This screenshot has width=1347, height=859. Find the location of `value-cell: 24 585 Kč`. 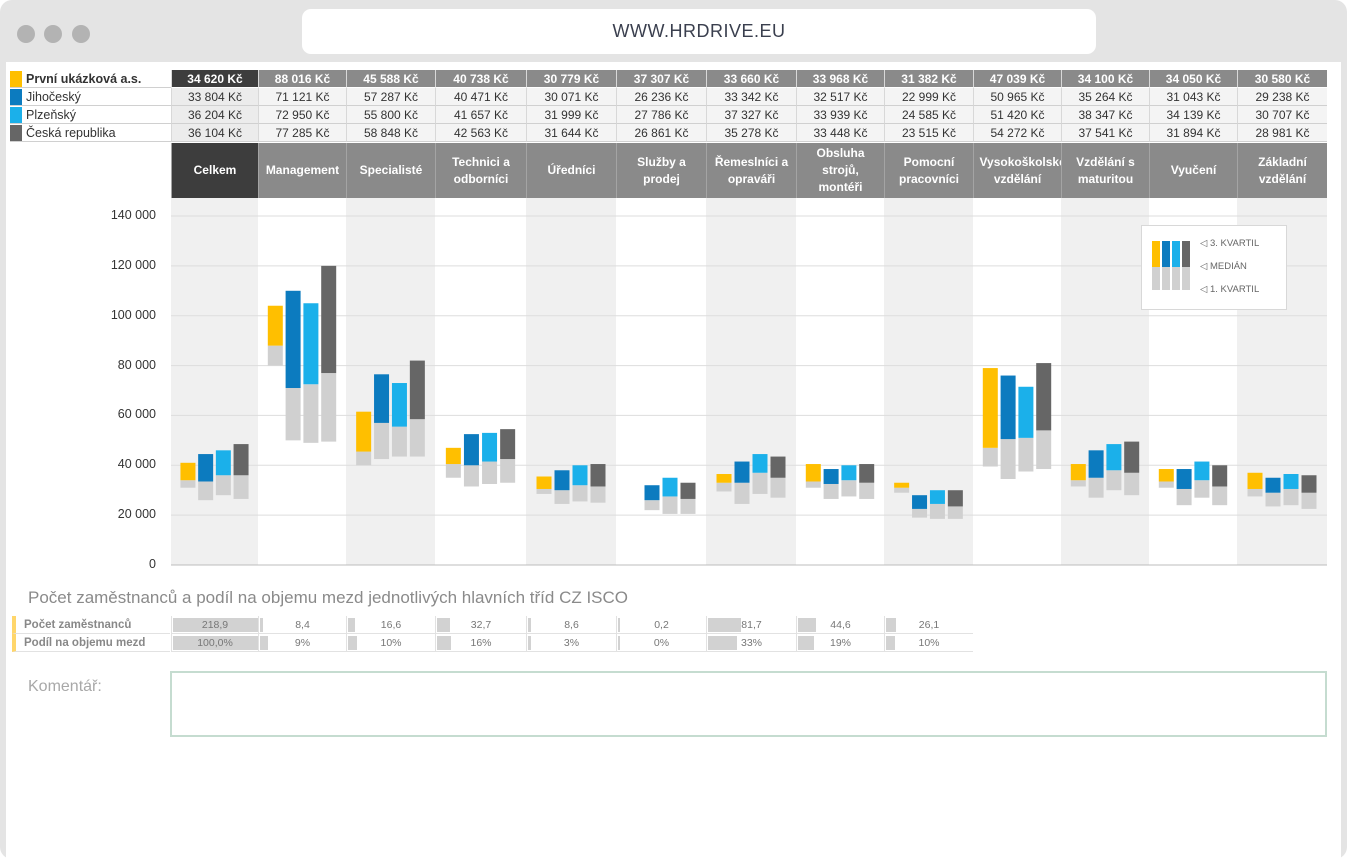

value-cell: 24 585 Kč is located at coordinates (928, 115).